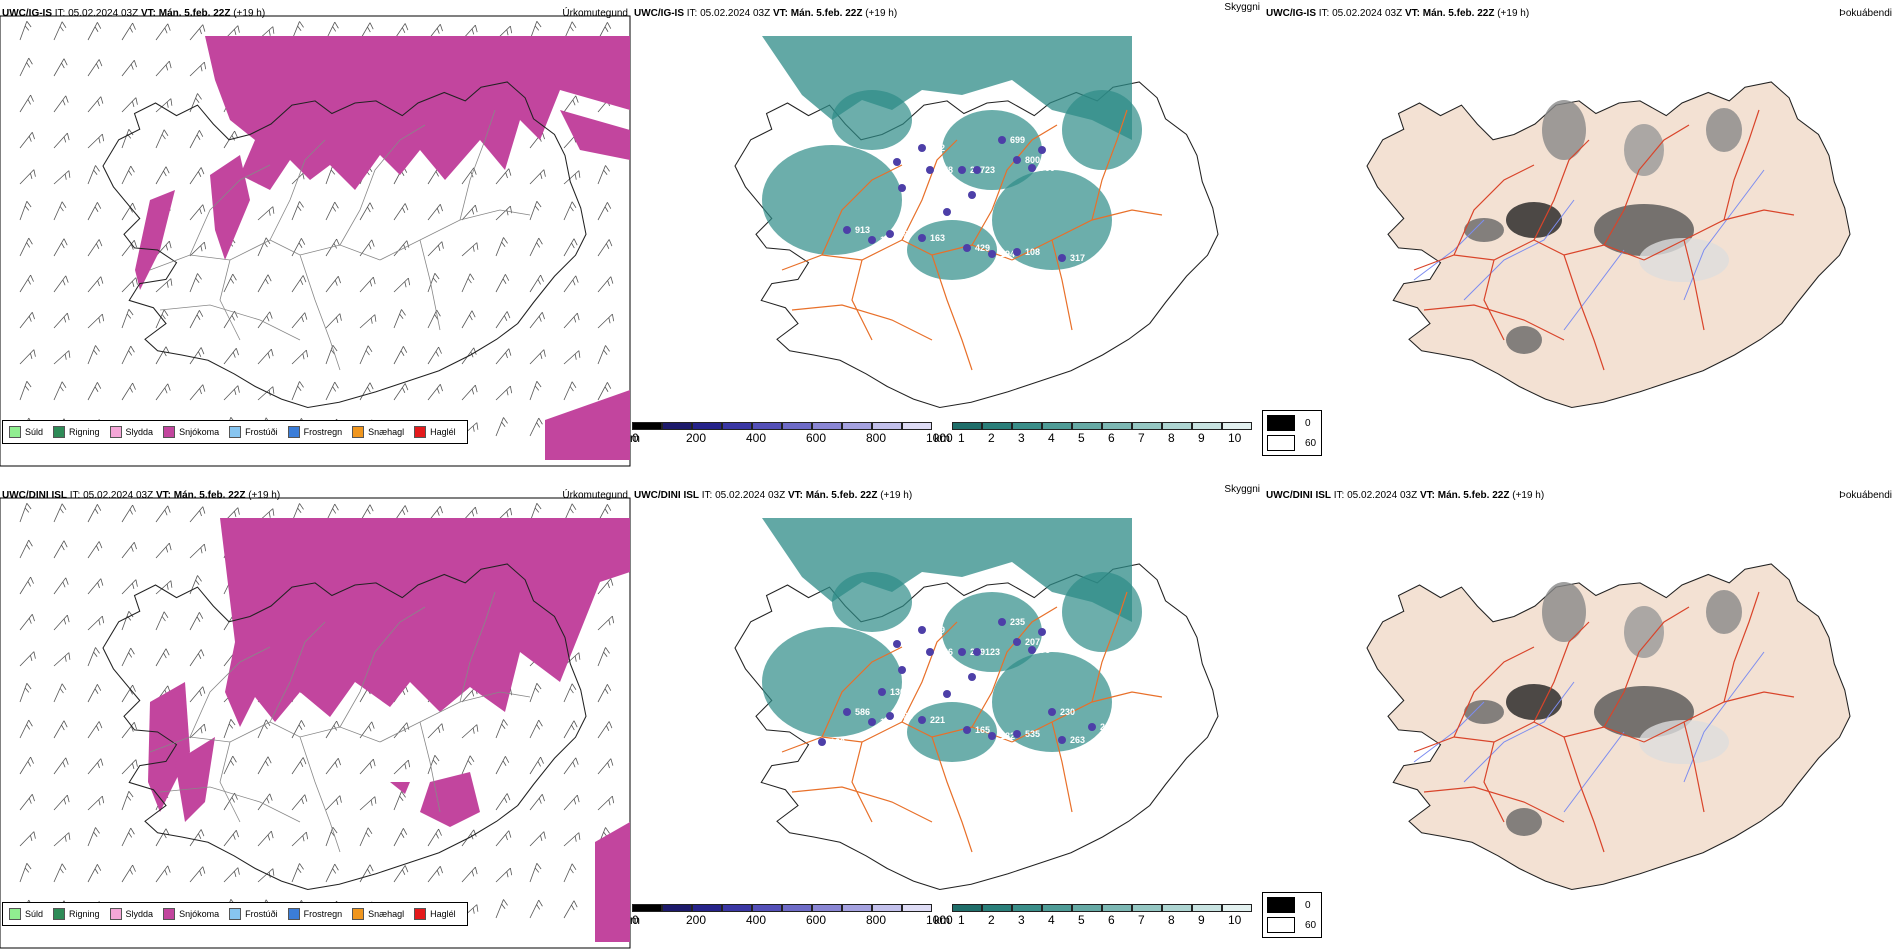  Describe the element at coordinates (750, 495) in the screenshot. I see `init-time: 05.02.2024 03Z` at that location.